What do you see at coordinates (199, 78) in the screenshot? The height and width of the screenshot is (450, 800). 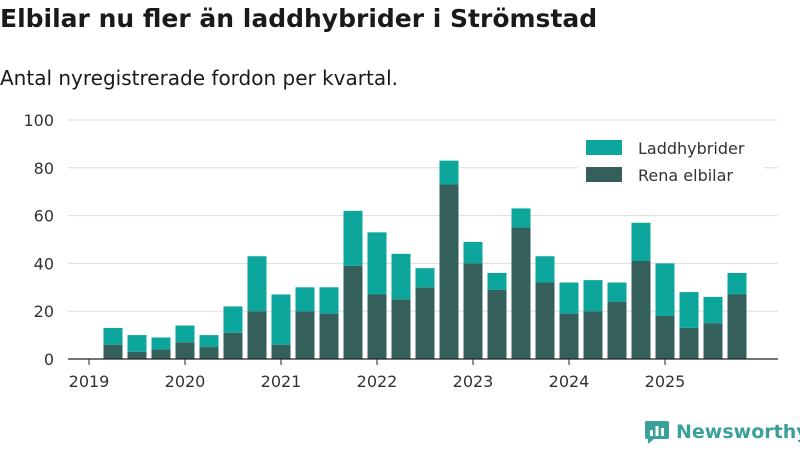 I see `chart-subtitle: Antal nyregistrerade fordon per kvartal.` at bounding box center [199, 78].